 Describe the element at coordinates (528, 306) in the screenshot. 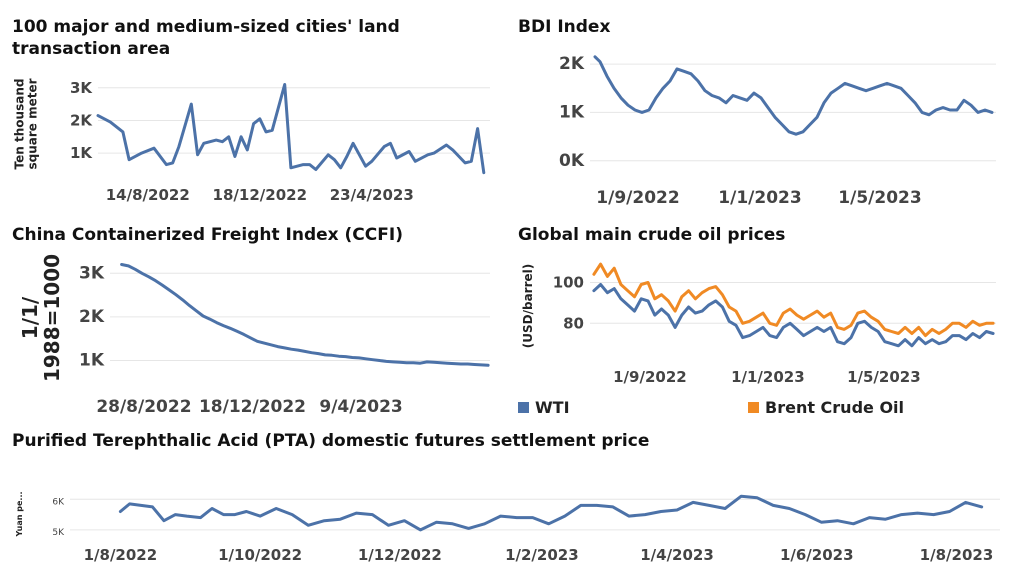

I see `y-axis-label: (USD/barrel)` at that location.